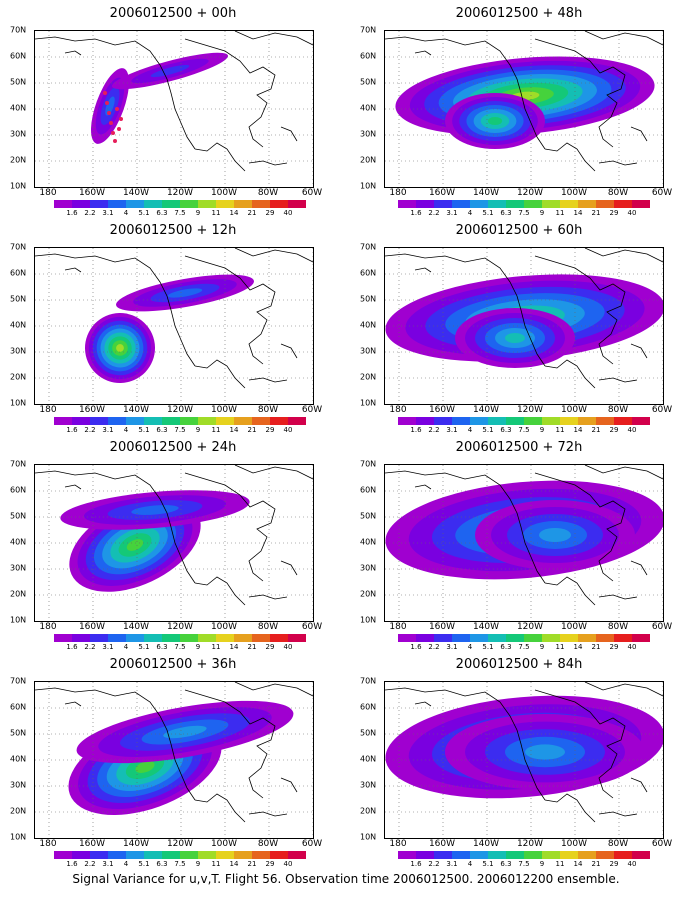 This screenshot has height=900, width=692. Describe the element at coordinates (18, 403) in the screenshot. I see `lat-tick-label: 10N` at that location.